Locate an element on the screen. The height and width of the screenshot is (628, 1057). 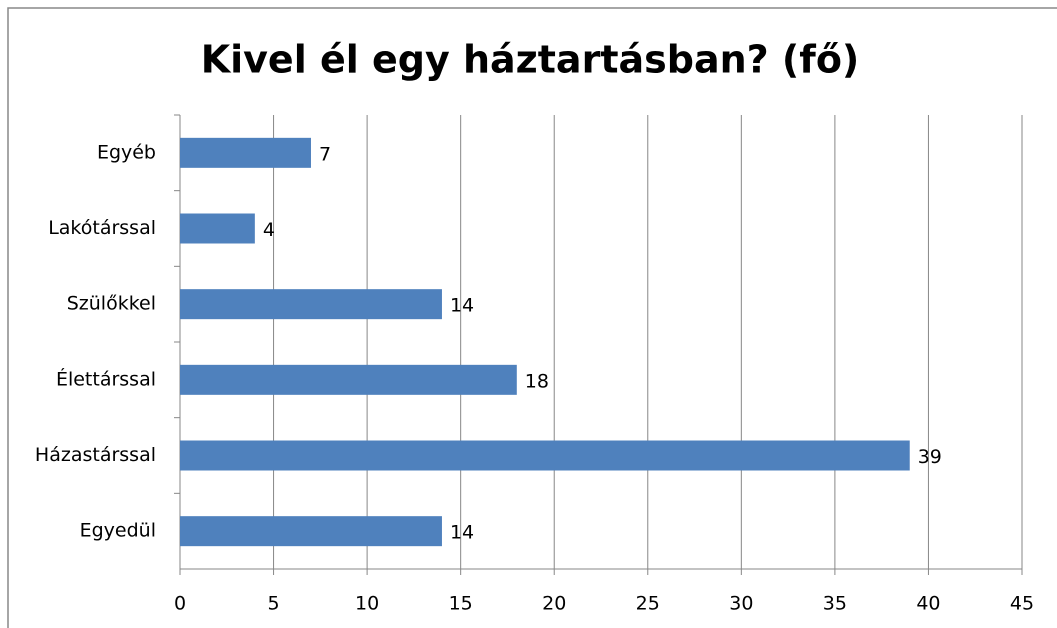
chart-title: Kivel él egy háztartásban? (fő) is located at coordinates (530, 60).